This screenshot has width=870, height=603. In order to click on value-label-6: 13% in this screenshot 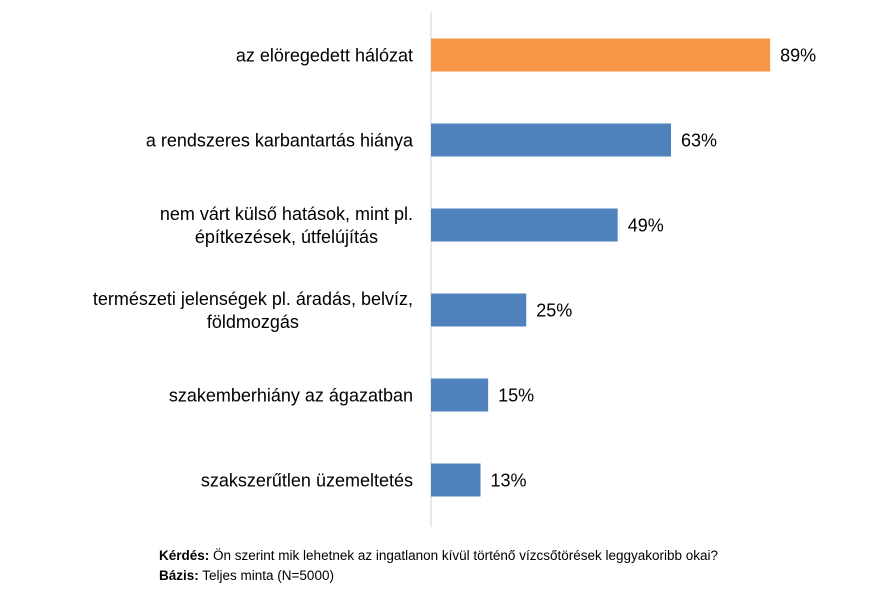, I will do `click(509, 481)`.